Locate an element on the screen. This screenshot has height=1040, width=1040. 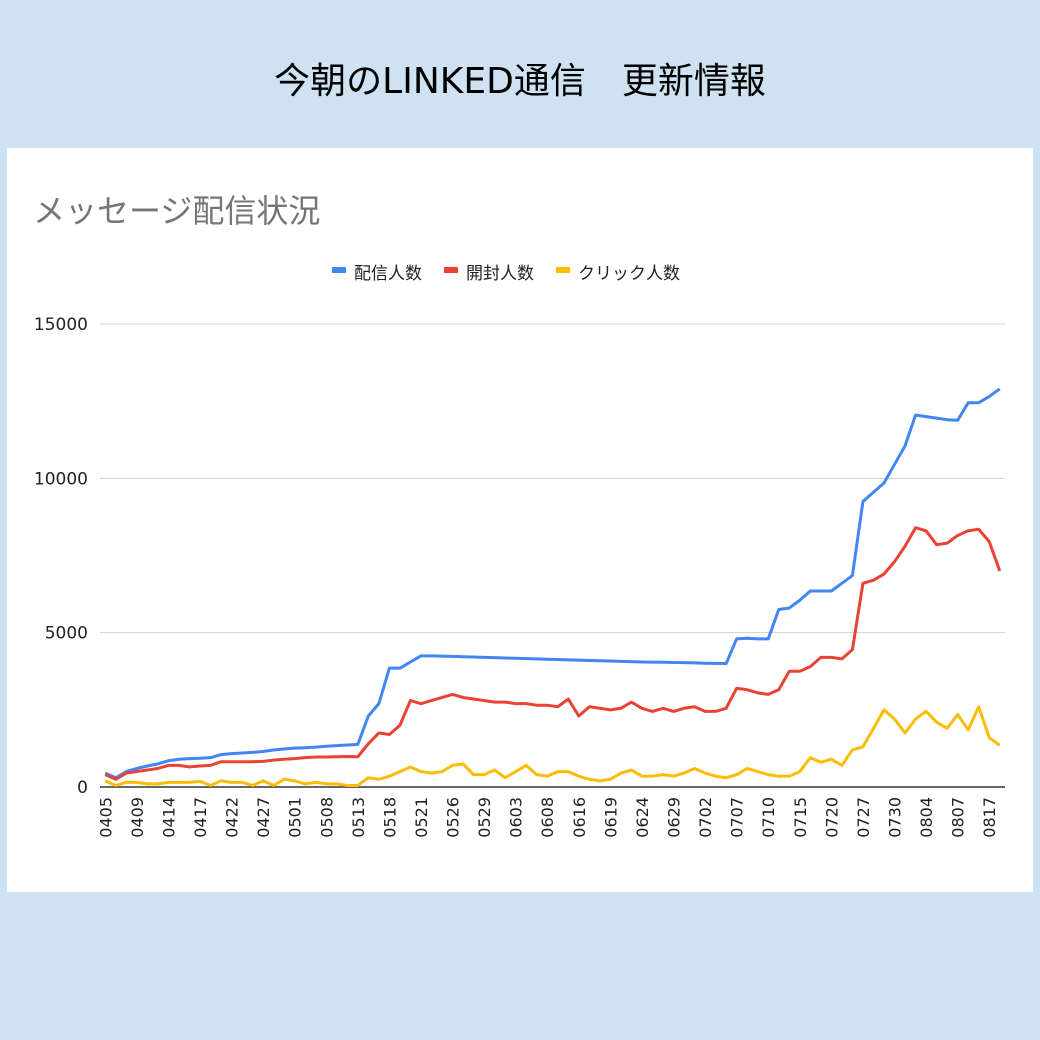
y-tick-label: 5000 is located at coordinates (66, 634).